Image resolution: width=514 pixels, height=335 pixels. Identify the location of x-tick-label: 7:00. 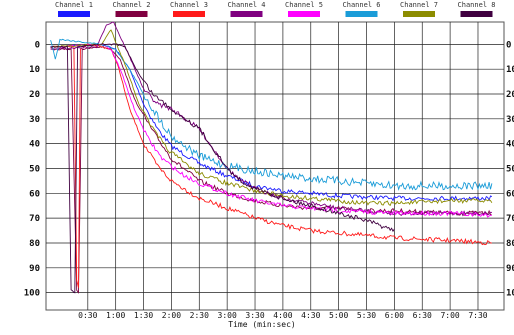
(449, 315).